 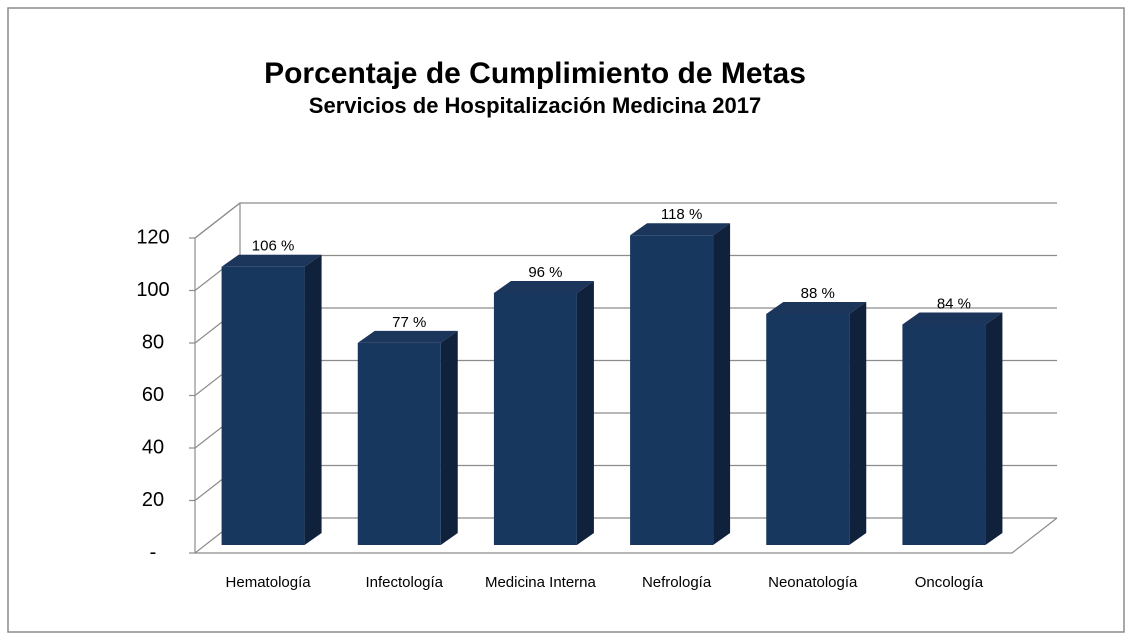 I want to click on y-tick-label: 40, so click(x=153, y=447).